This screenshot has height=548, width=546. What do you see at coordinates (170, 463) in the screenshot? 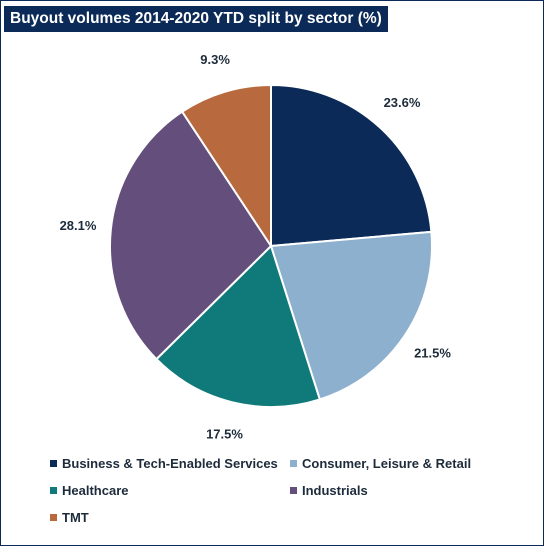
I see `legend-label: Business & Tech-Enabled Services` at bounding box center [170, 463].